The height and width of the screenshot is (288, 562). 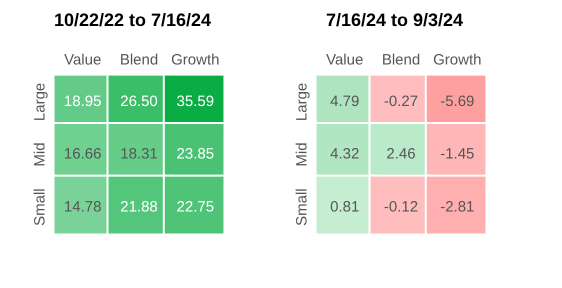 What do you see at coordinates (195, 207) in the screenshot?
I see `data-label: 22.75` at bounding box center [195, 207].